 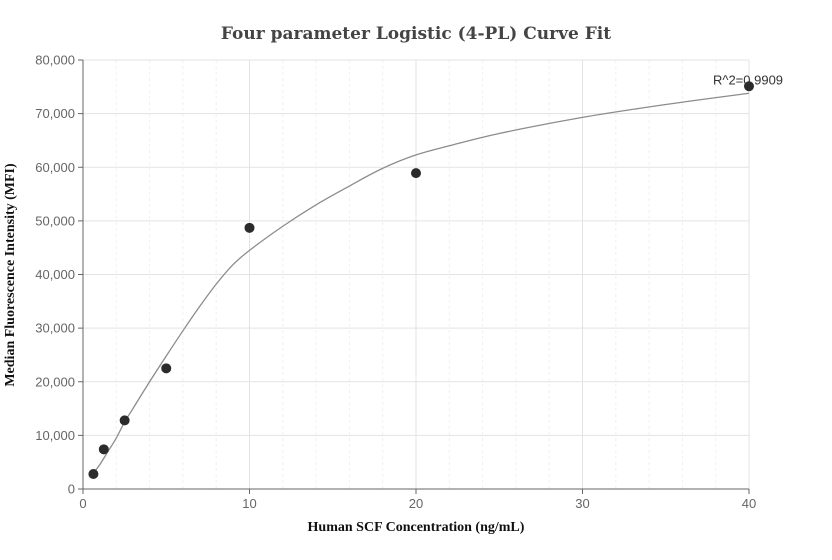 What do you see at coordinates (416, 34) in the screenshot?
I see `chart-title: Four parameter Logistic (4-PL) Curve Fit` at bounding box center [416, 34].